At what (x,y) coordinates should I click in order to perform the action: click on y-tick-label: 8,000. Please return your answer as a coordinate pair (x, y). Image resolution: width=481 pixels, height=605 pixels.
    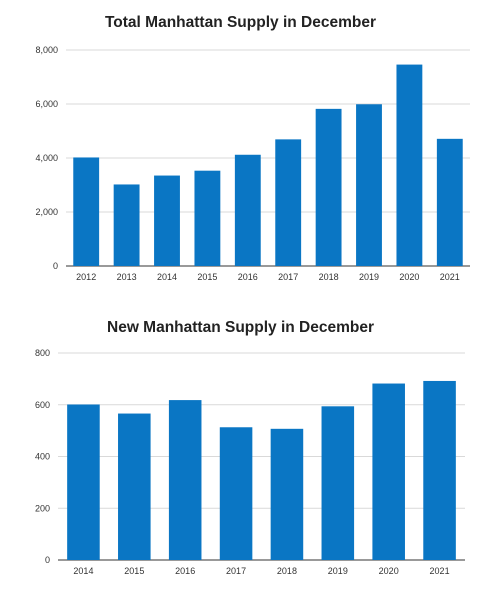
    Looking at the image, I should click on (46, 50).